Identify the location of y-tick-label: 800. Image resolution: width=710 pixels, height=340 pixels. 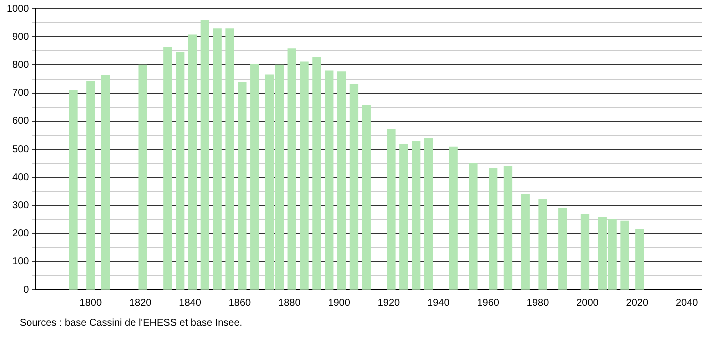
(21, 65).